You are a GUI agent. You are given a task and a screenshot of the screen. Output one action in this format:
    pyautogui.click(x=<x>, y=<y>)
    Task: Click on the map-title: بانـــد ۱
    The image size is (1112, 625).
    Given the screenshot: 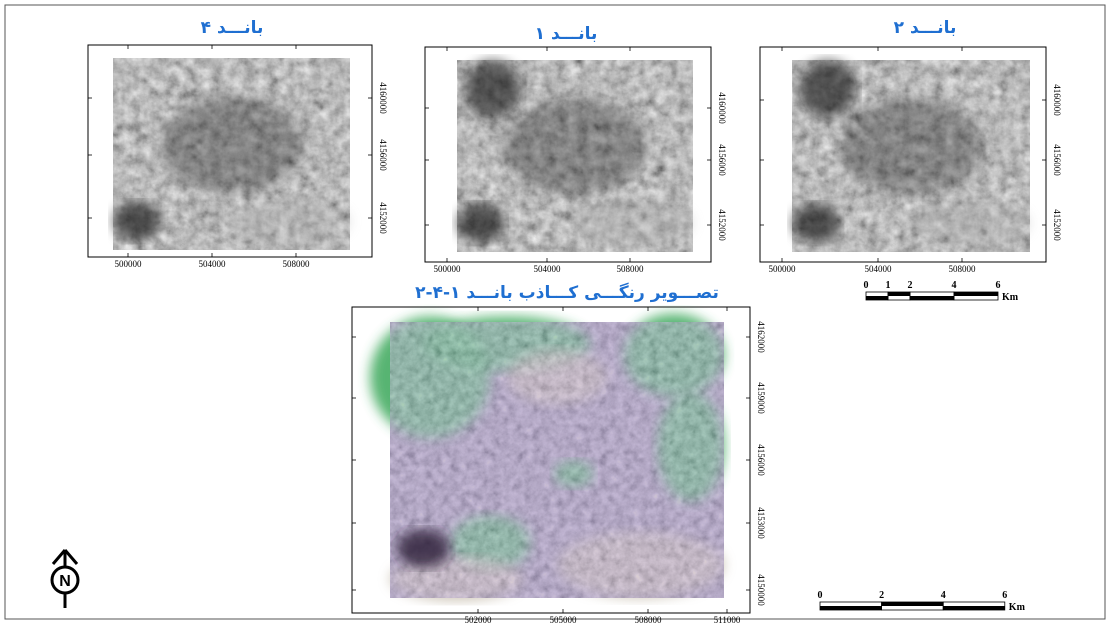 What is the action you would take?
    pyautogui.click(x=566, y=34)
    